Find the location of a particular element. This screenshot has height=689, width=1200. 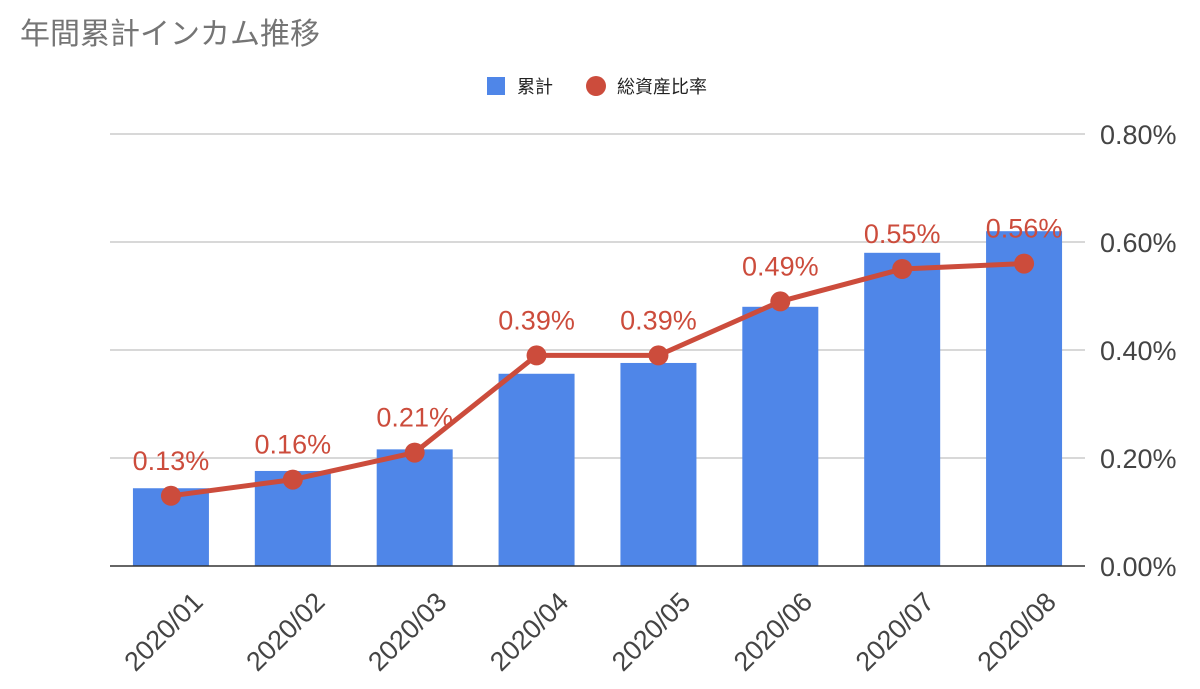

legend: 累計 総資産比率 is located at coordinates (597, 87).